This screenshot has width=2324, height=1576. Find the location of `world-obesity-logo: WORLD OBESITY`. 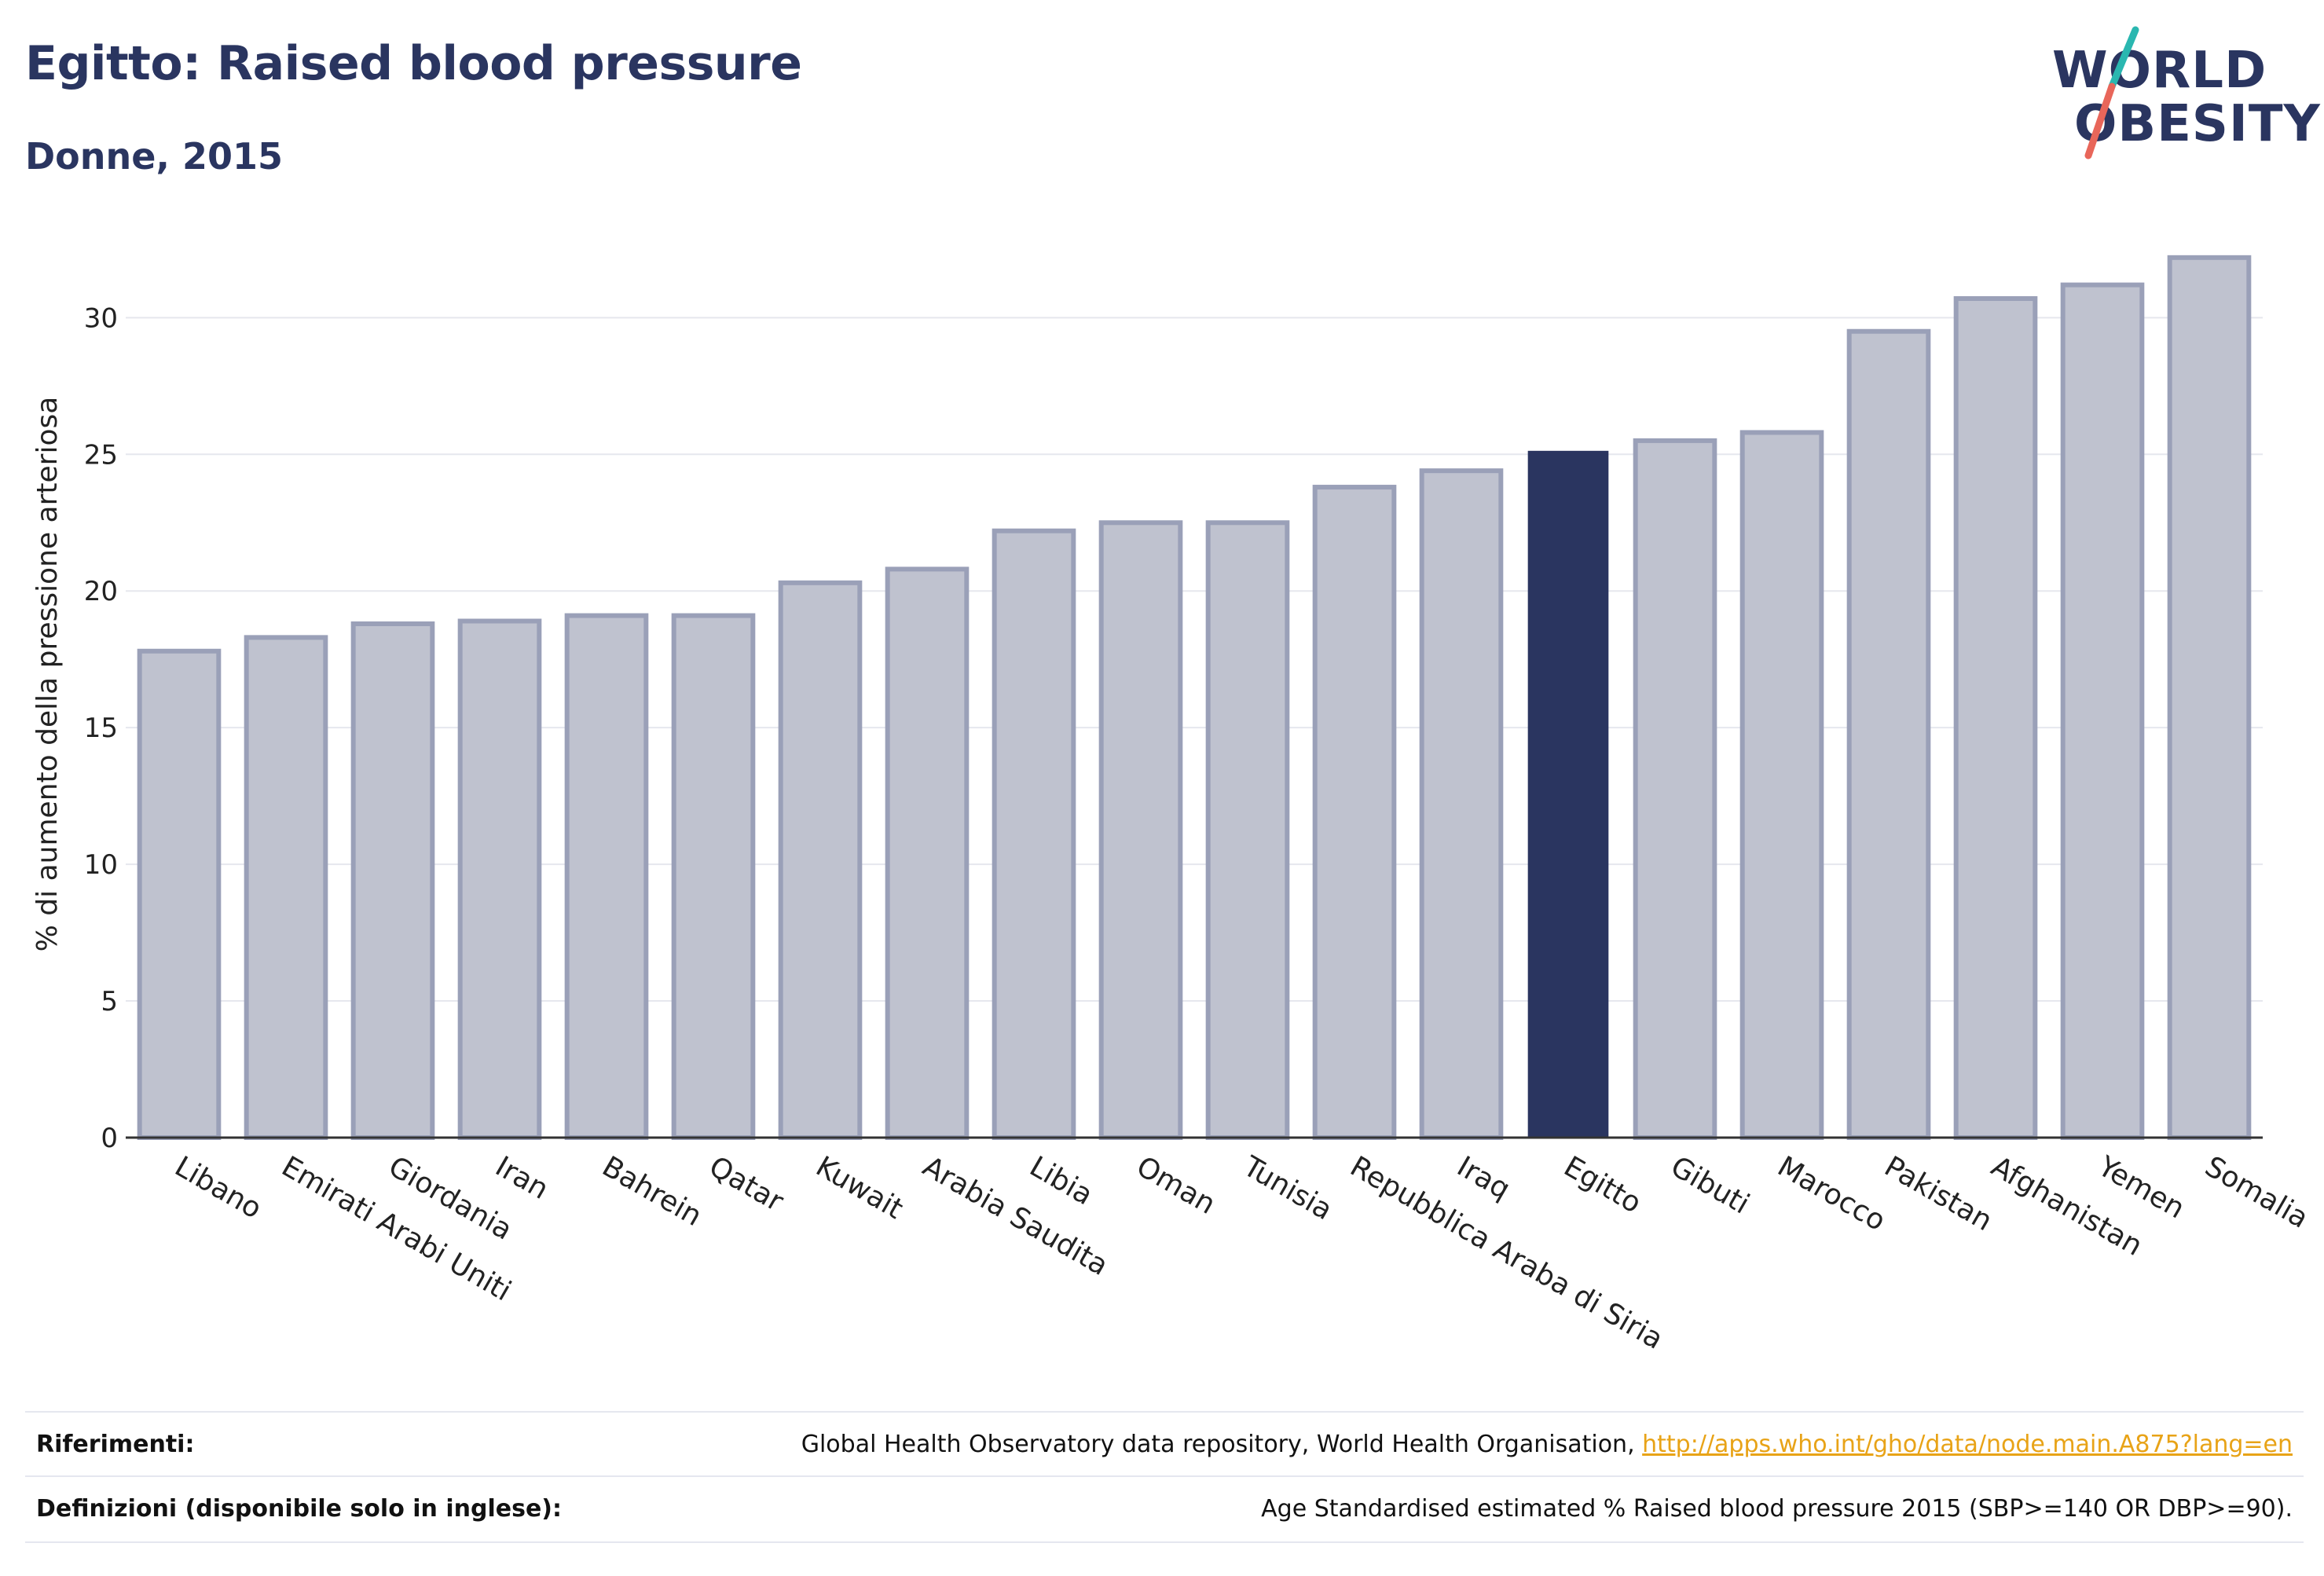

world-obesity-logo: WORLD OBESITY is located at coordinates (2181, 94).